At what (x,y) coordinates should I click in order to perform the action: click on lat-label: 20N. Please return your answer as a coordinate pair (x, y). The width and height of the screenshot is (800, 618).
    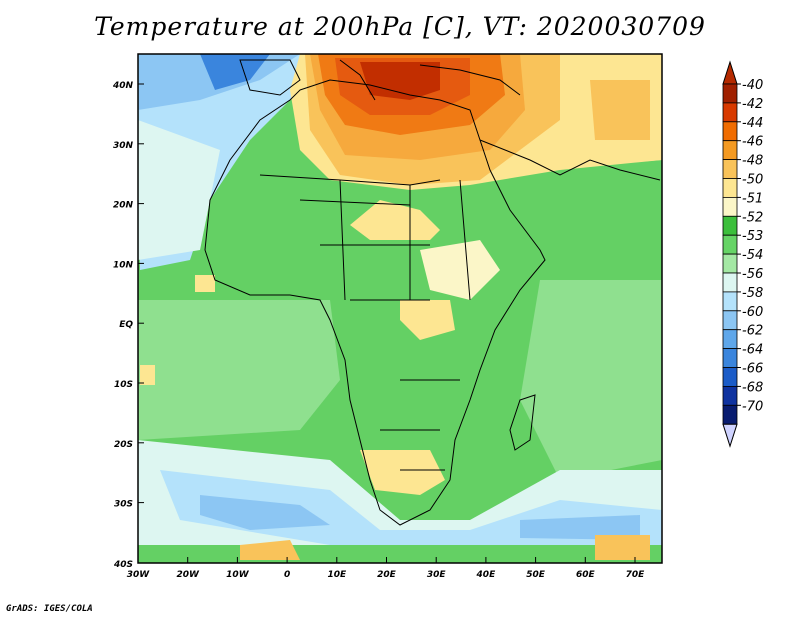
    Looking at the image, I should click on (123, 206).